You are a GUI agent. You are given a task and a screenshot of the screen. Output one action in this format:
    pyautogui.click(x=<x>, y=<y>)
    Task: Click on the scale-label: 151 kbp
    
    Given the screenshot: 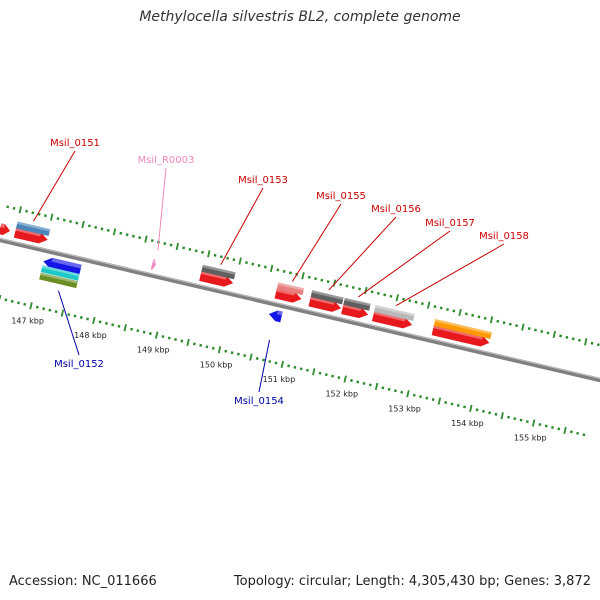 What is the action you would take?
    pyautogui.click(x=279, y=379)
    